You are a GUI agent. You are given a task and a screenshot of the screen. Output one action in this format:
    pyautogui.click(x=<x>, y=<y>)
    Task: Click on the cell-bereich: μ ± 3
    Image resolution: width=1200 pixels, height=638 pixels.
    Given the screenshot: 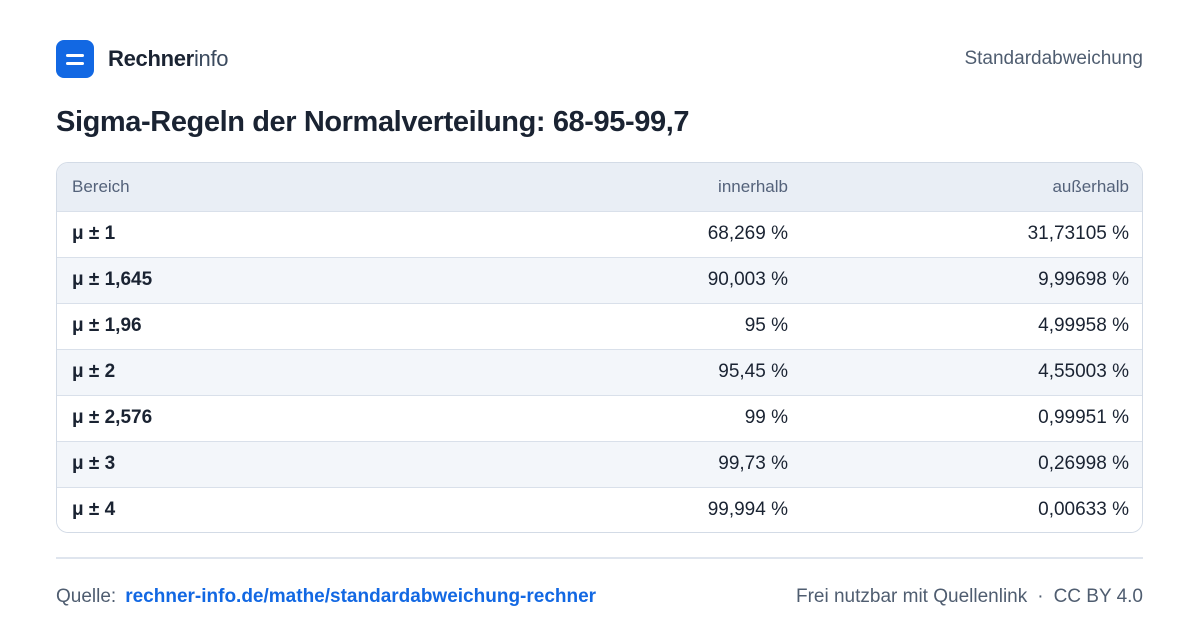 What is the action you would take?
    pyautogui.click(x=94, y=463)
    